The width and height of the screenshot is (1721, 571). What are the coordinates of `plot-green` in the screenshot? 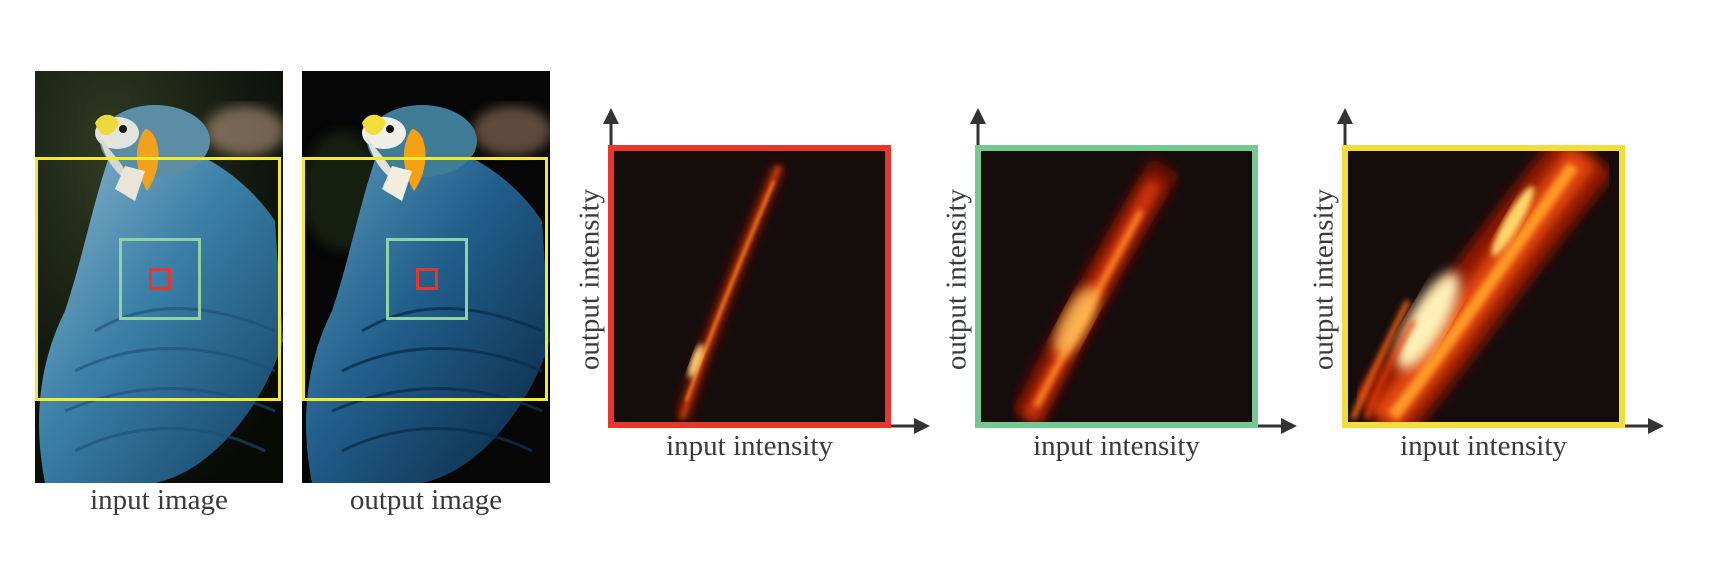 It's located at (1116, 286).